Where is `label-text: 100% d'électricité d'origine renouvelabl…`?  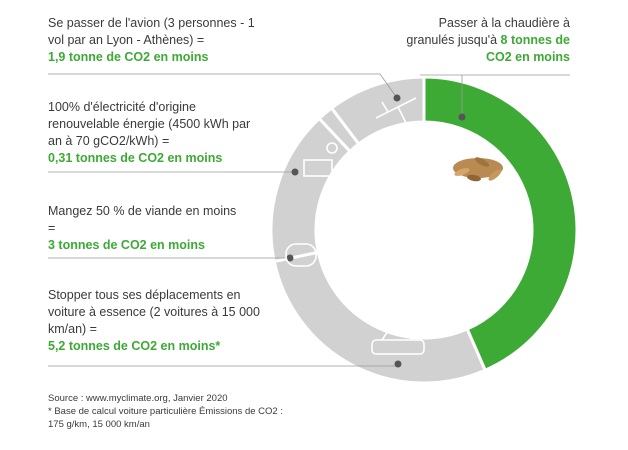
label-text: 100% d'électricité d'origine renouvelabl… is located at coordinates (149, 124).